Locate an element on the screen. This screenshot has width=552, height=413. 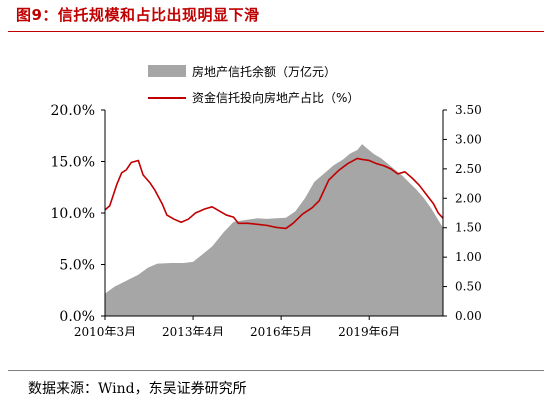
right-axis-tick-label: 0.50 is located at coordinates (468, 287).